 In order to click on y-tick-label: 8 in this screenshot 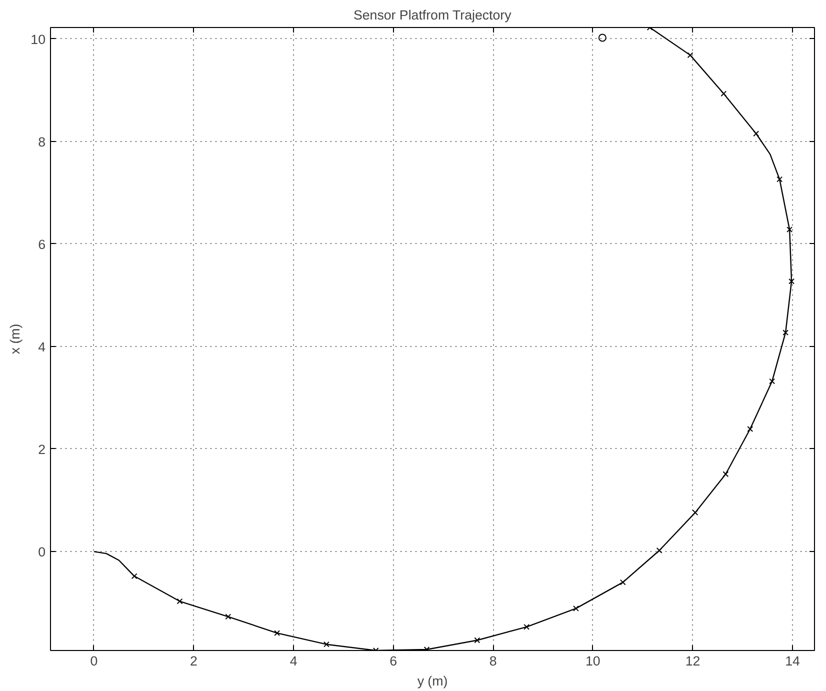, I will do `click(42, 142)`.